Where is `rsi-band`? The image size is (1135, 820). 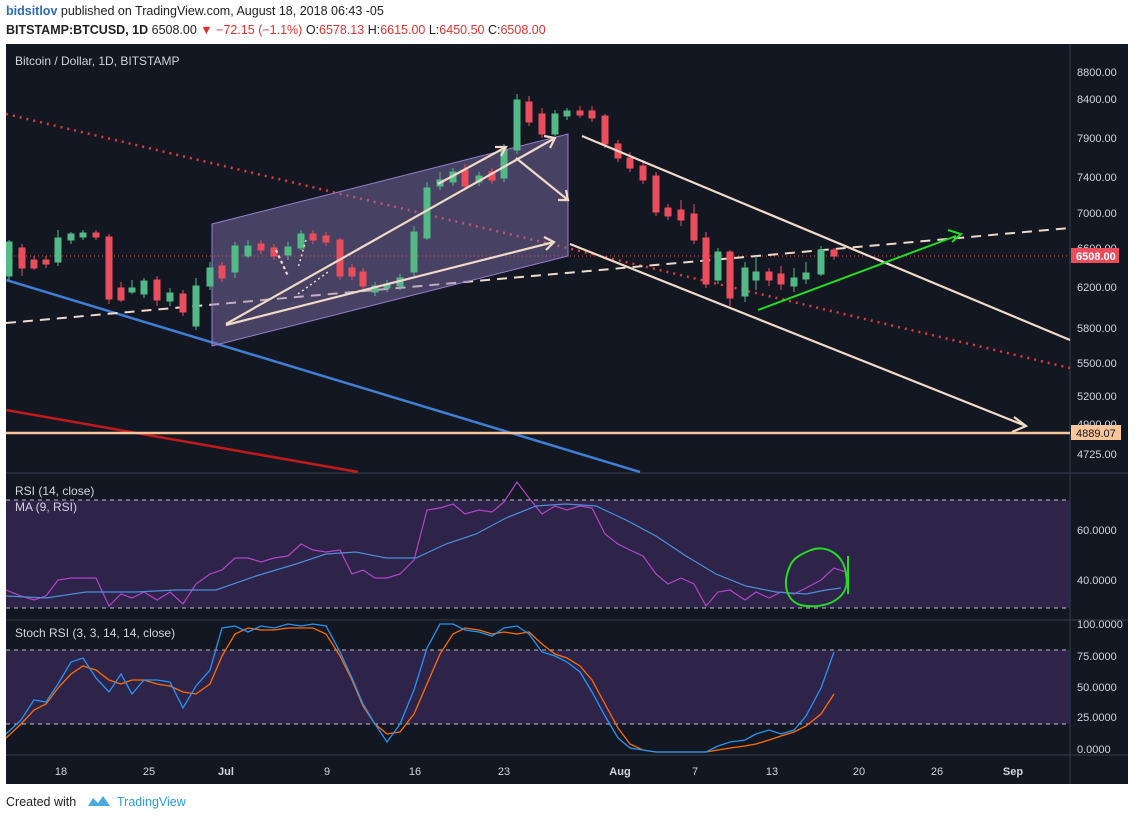 rsi-band is located at coordinates (538, 554).